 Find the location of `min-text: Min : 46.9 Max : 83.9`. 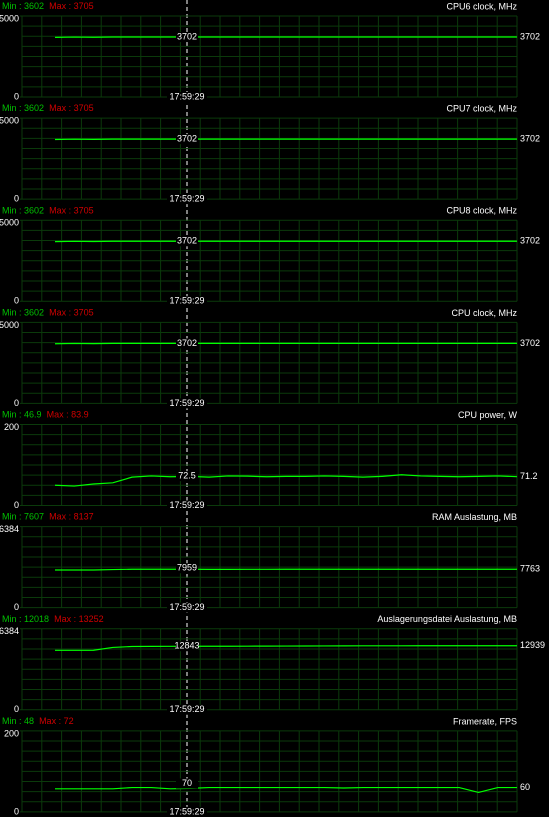

min-text: Min : 46.9 Max : 83.9 is located at coordinates (45, 415).